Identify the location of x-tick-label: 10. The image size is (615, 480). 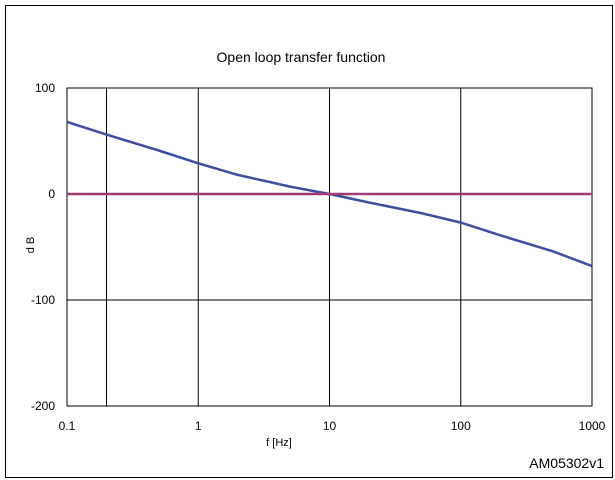
(330, 426).